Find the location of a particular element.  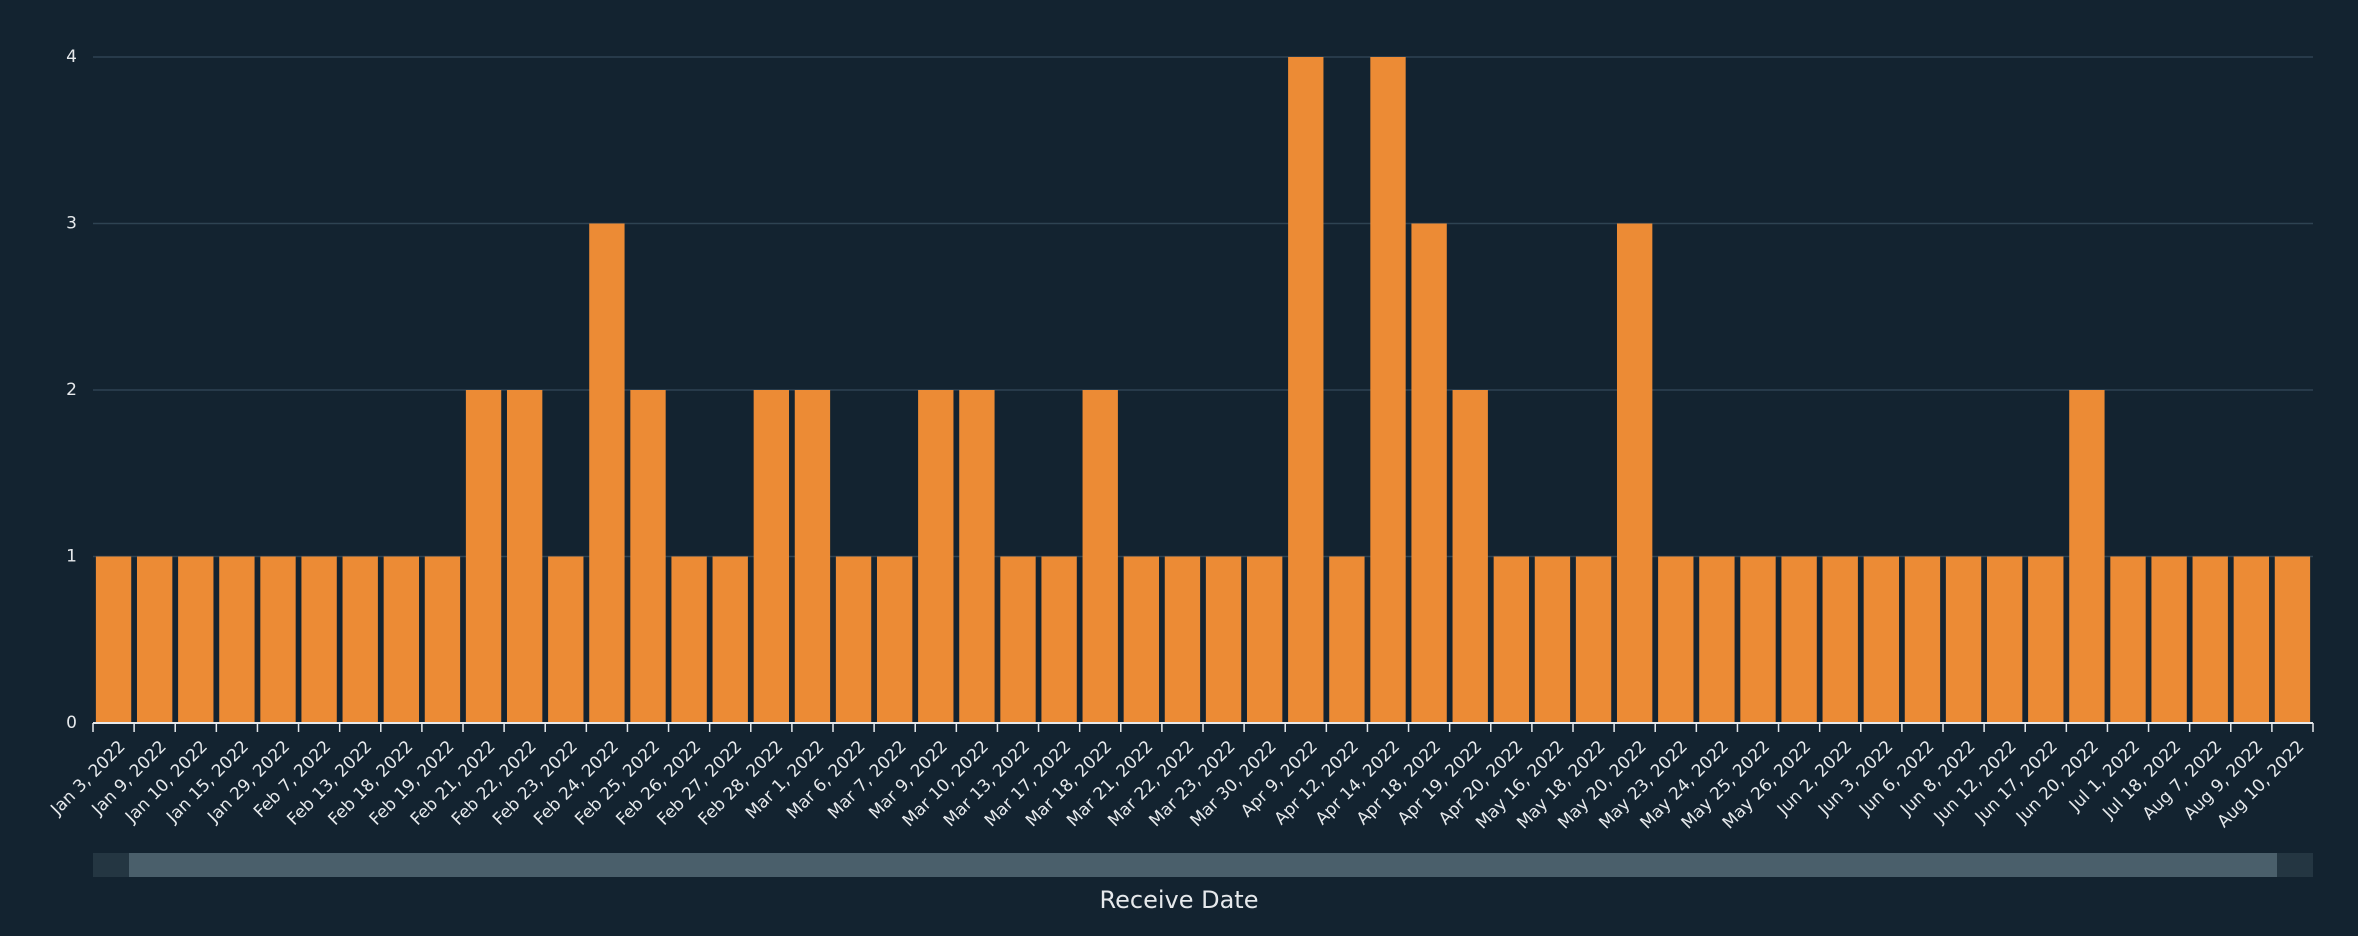

scrollbar is located at coordinates (1203, 865).